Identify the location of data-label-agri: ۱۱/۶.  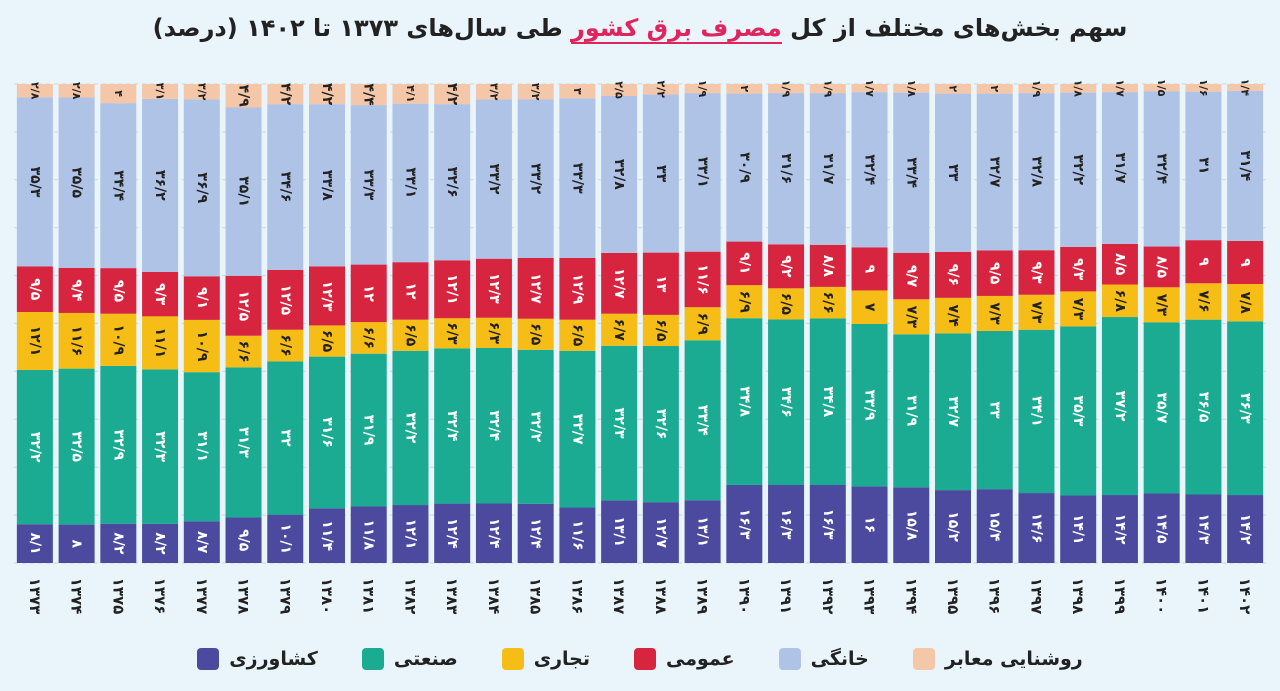
(577, 535).